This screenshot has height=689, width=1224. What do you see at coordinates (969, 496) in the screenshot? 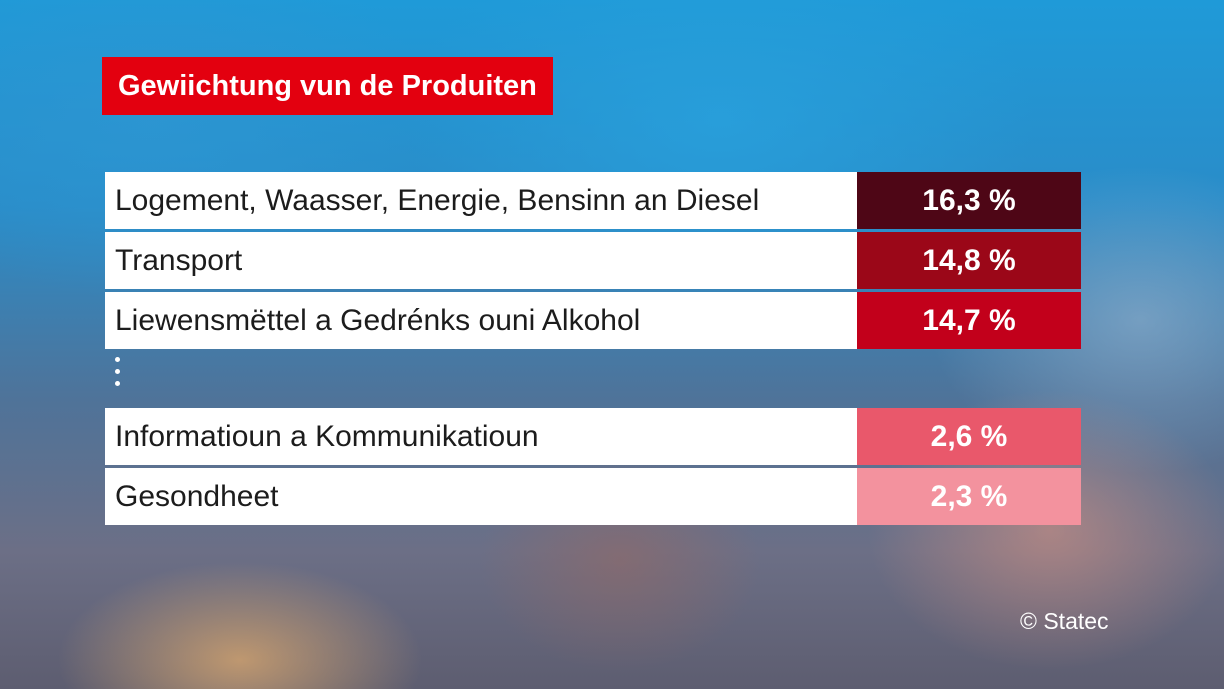
I see `row-value: 2,3 %` at bounding box center [969, 496].